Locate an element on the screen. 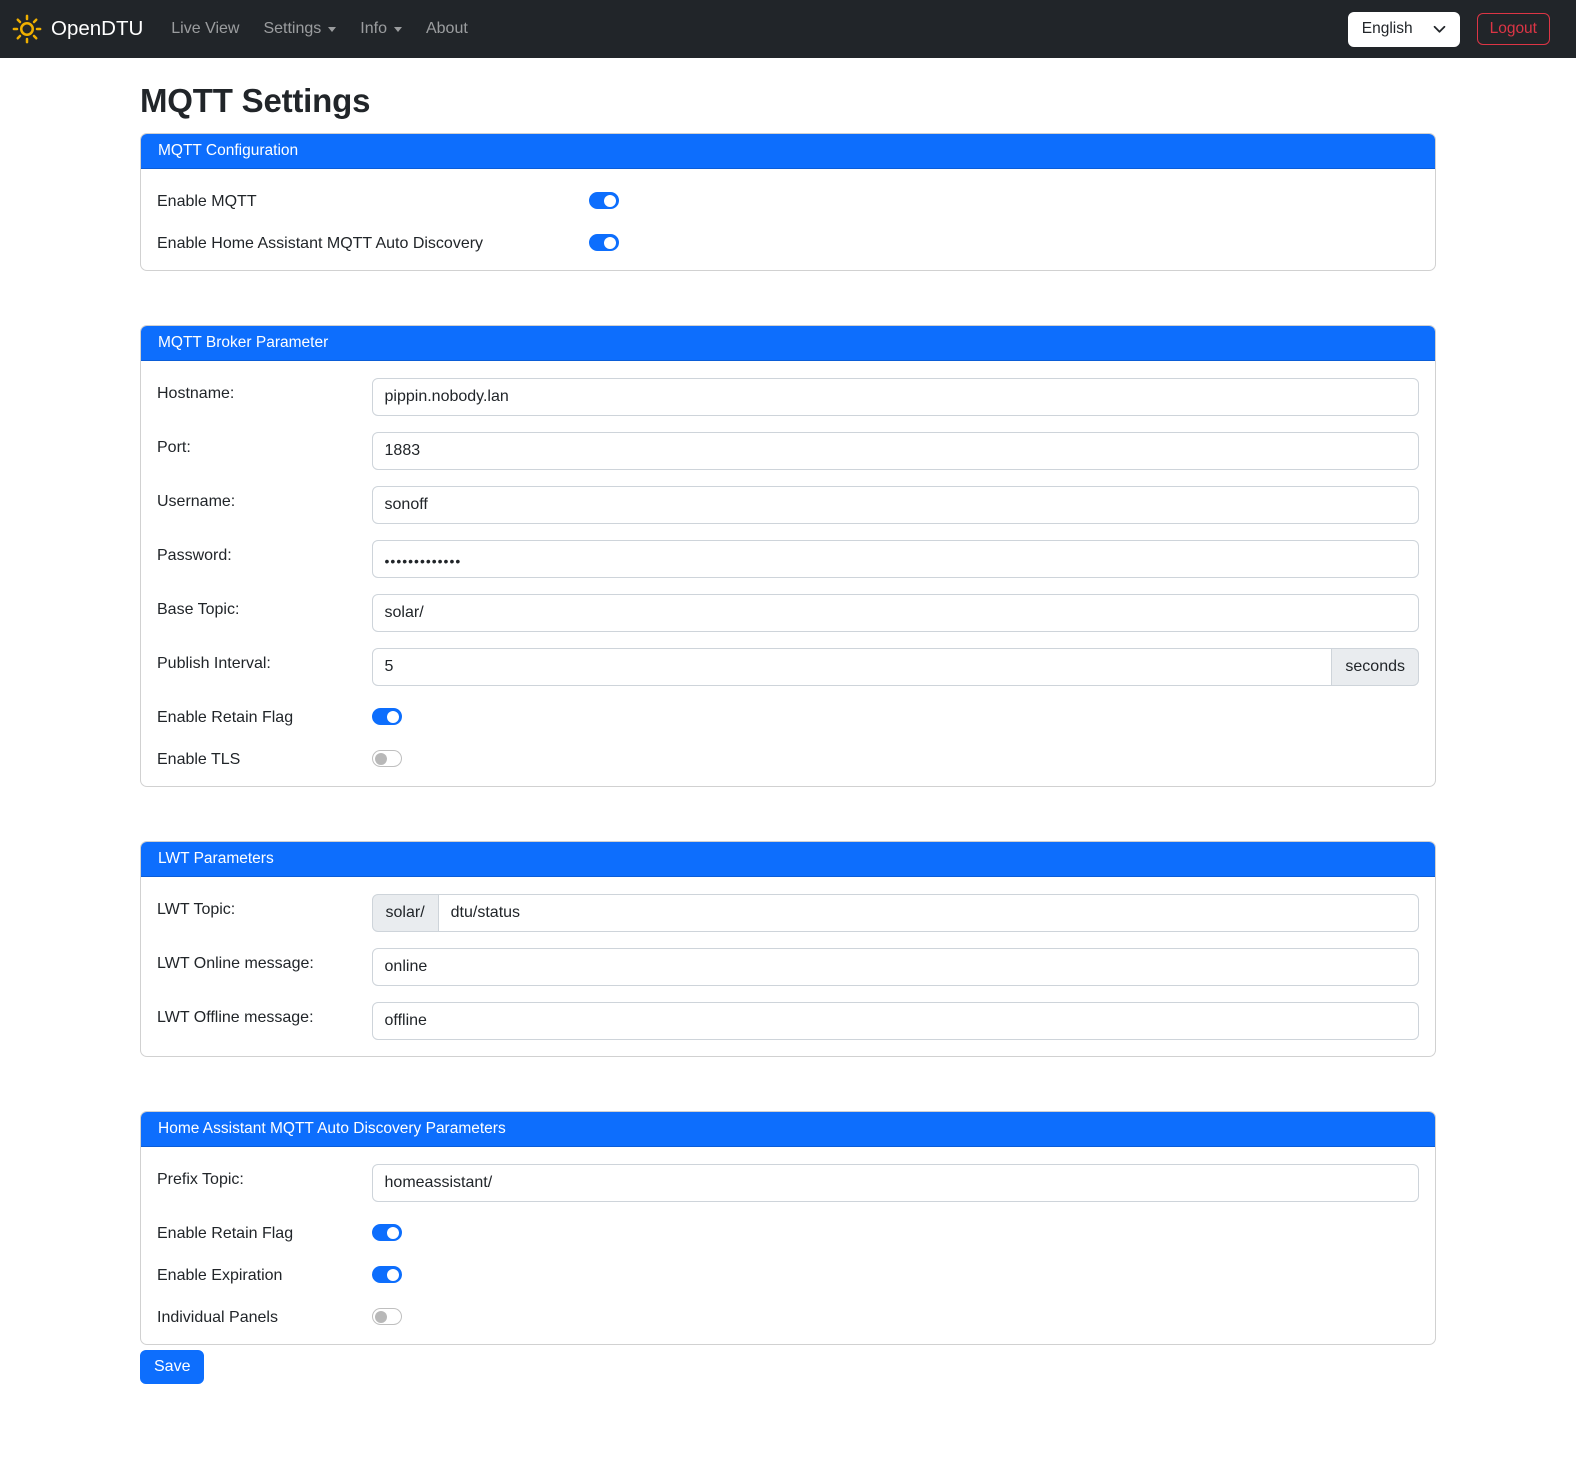  form-row: Enable MQTT is located at coordinates (788, 199).